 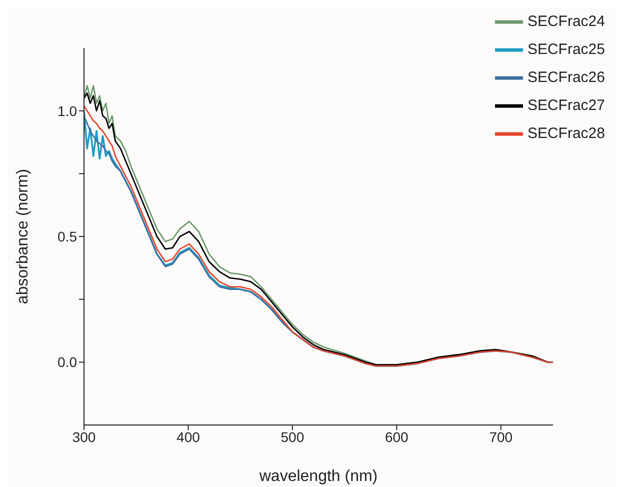 I want to click on x-axis-title: wavelength (nm), so click(x=318, y=476).